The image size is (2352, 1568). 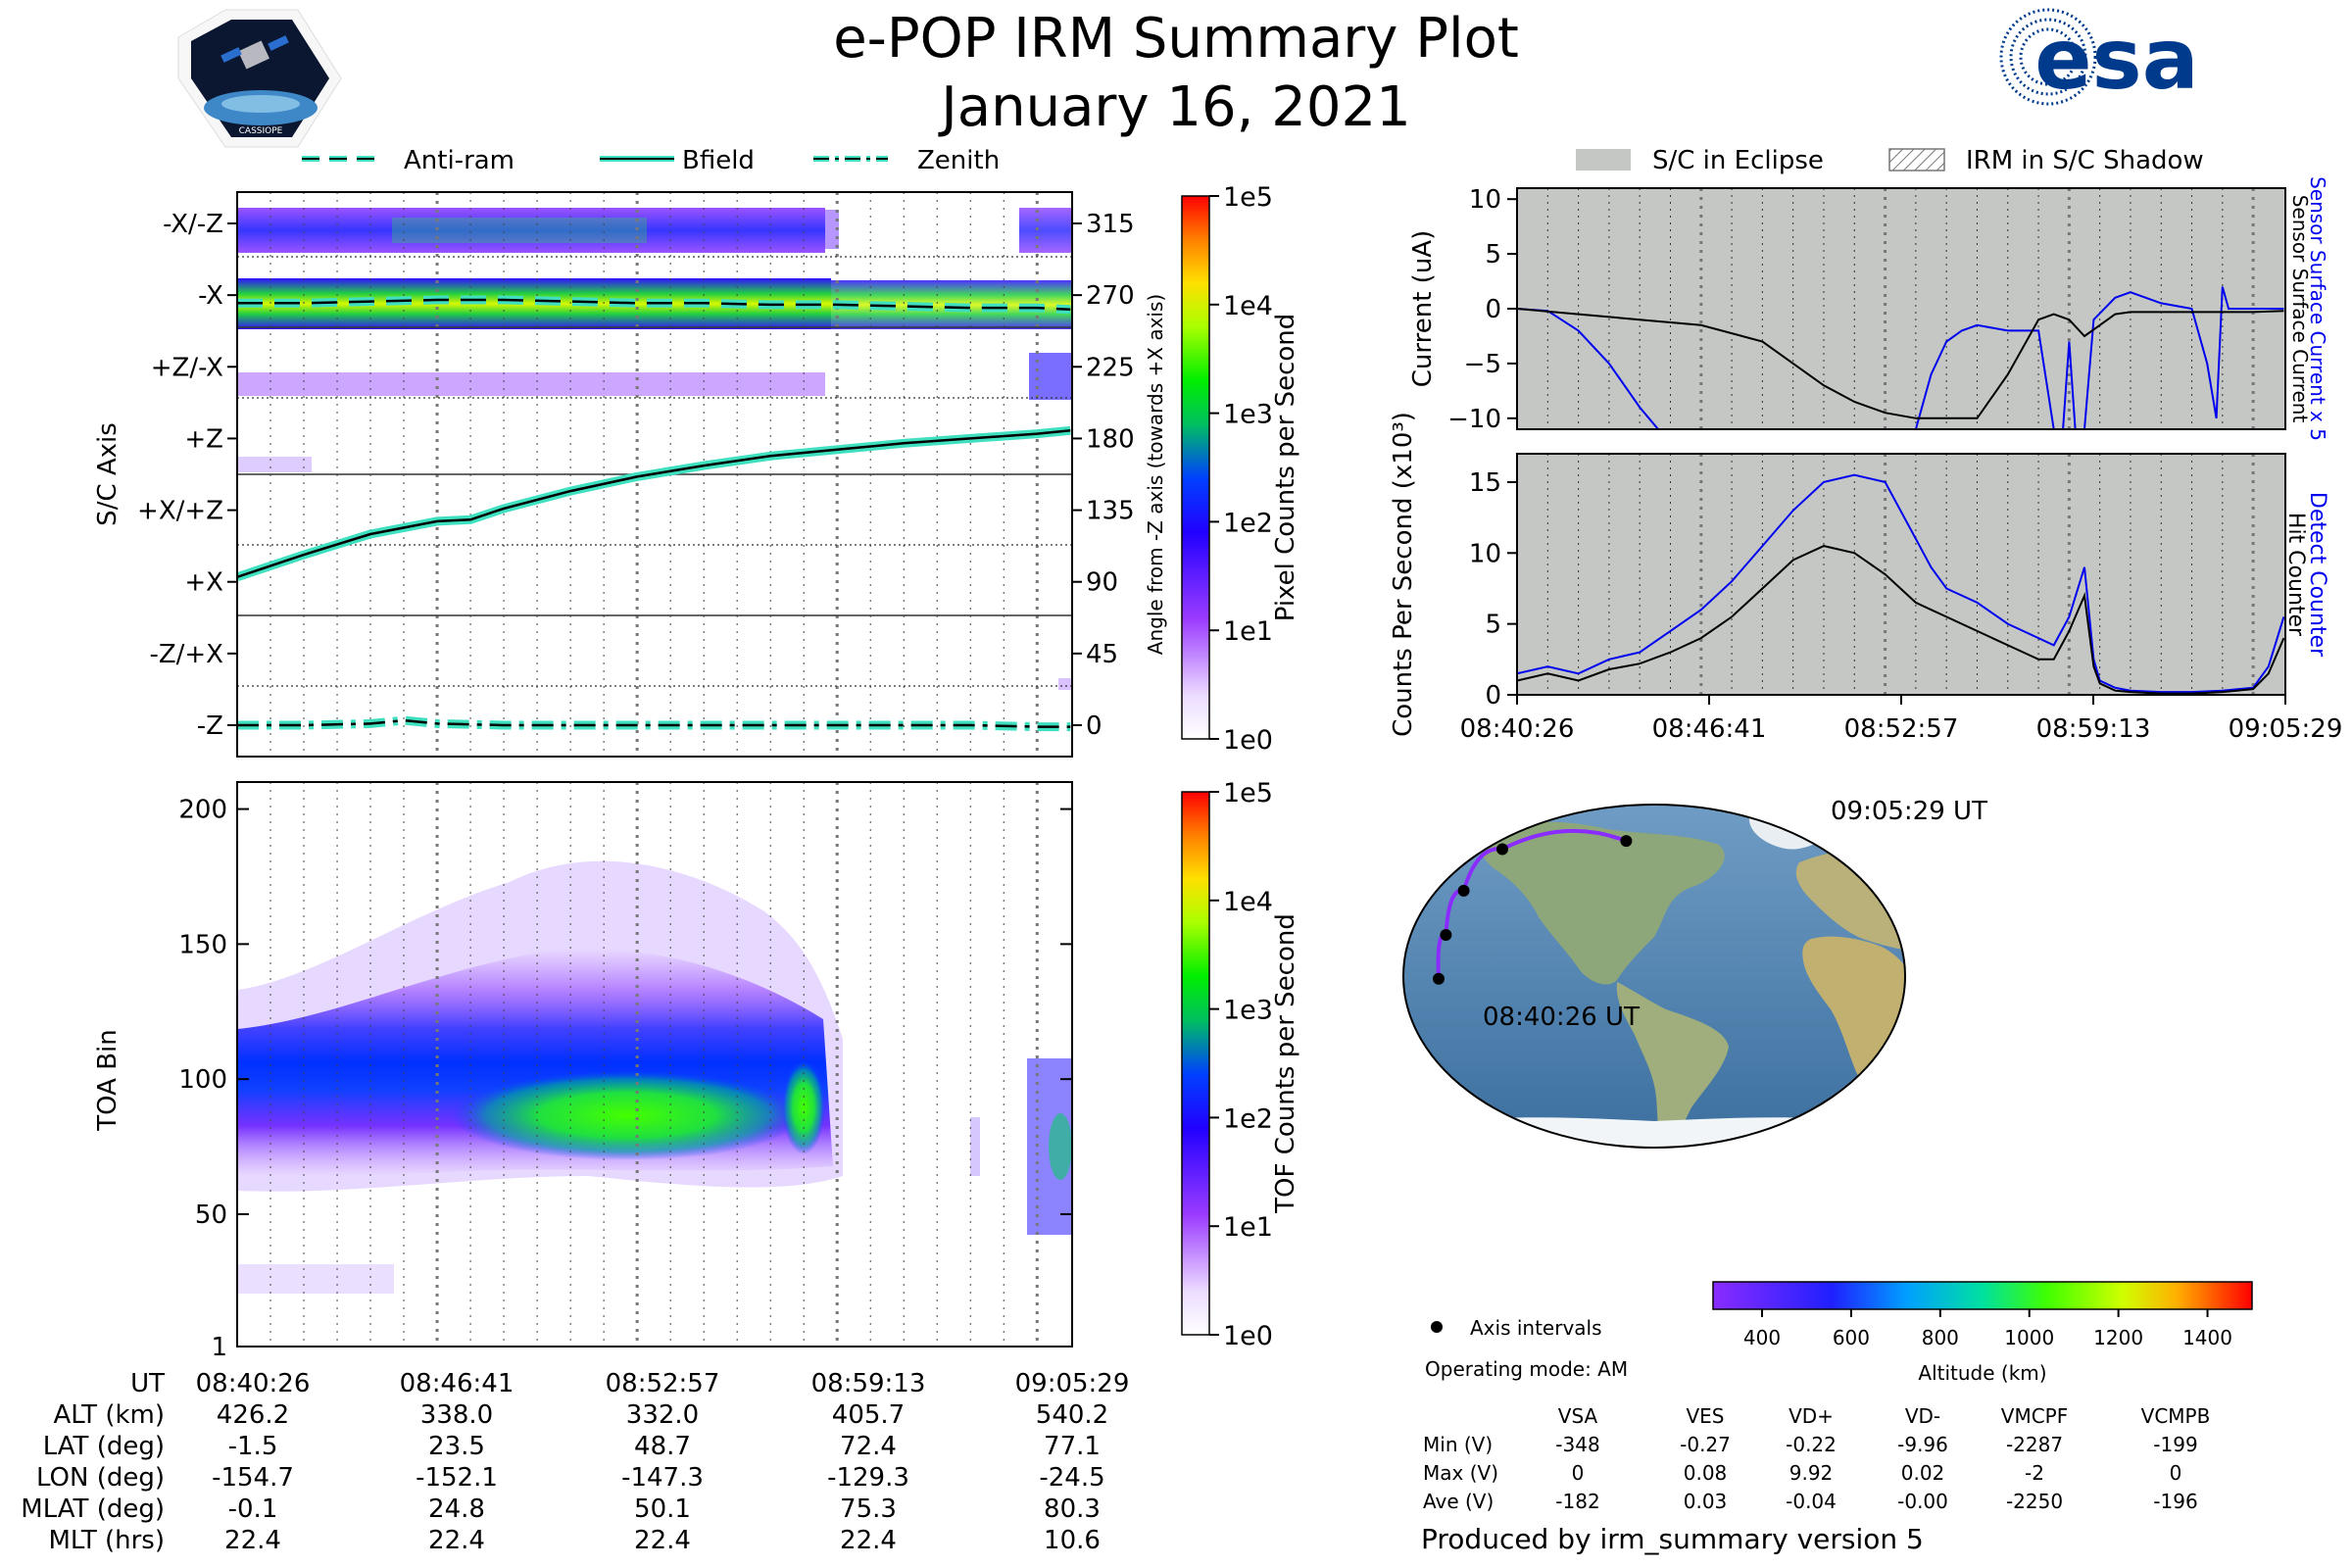 I want to click on map-end-label: 09:05:29 UT, so click(x=1909, y=811).